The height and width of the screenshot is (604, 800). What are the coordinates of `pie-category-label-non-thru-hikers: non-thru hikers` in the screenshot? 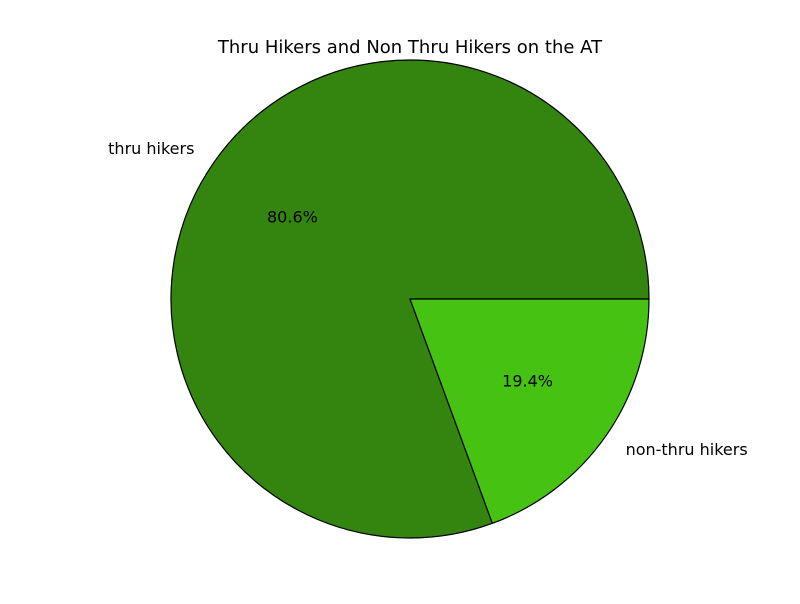 It's located at (687, 449).